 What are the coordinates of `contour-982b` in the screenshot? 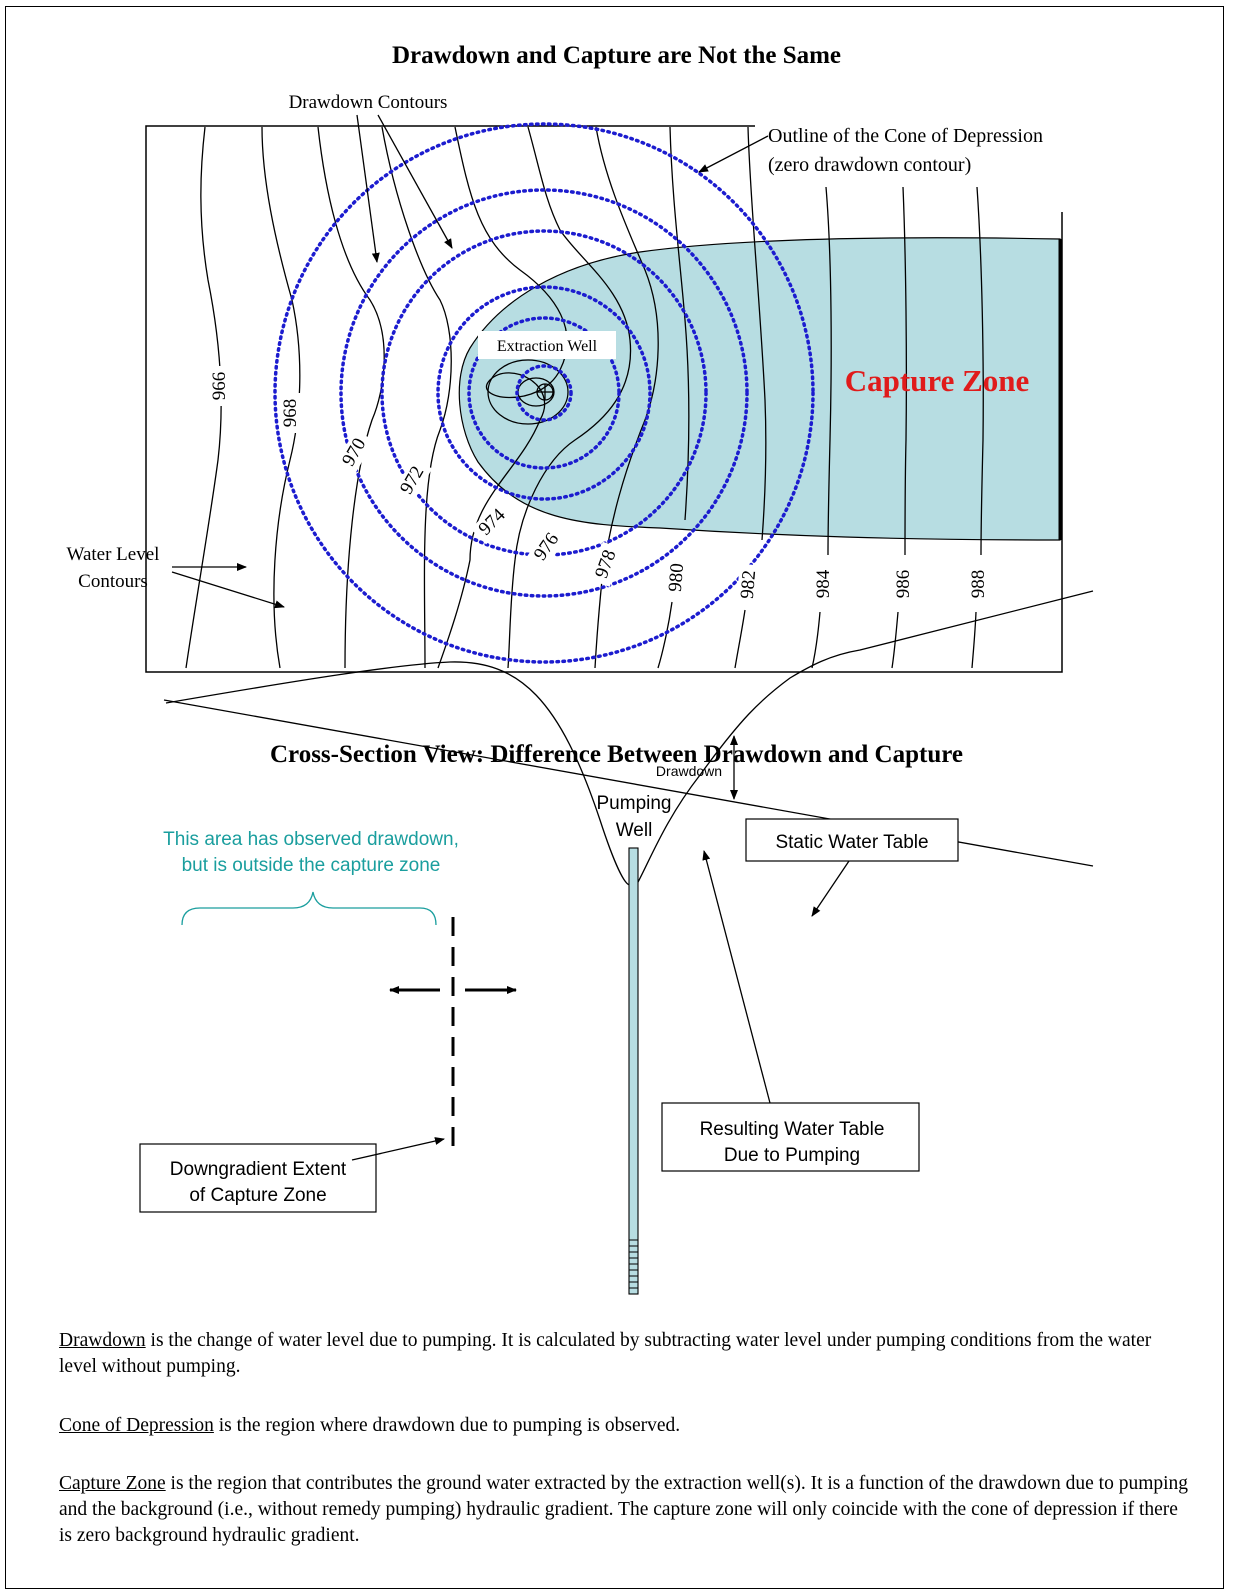 It's located at (740, 639).